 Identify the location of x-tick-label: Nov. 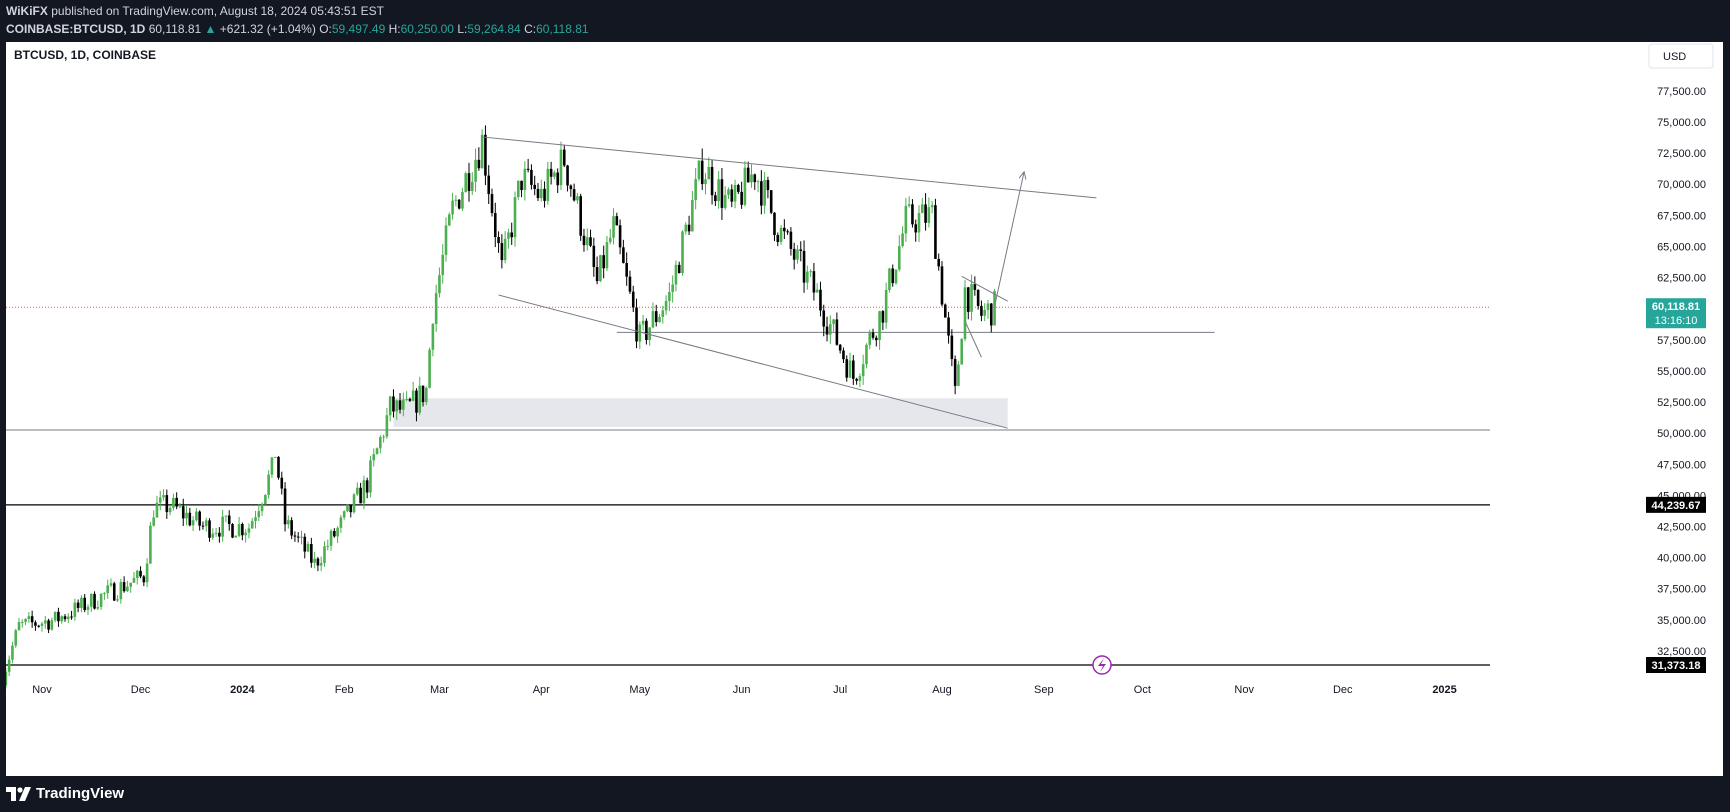
(42, 690).